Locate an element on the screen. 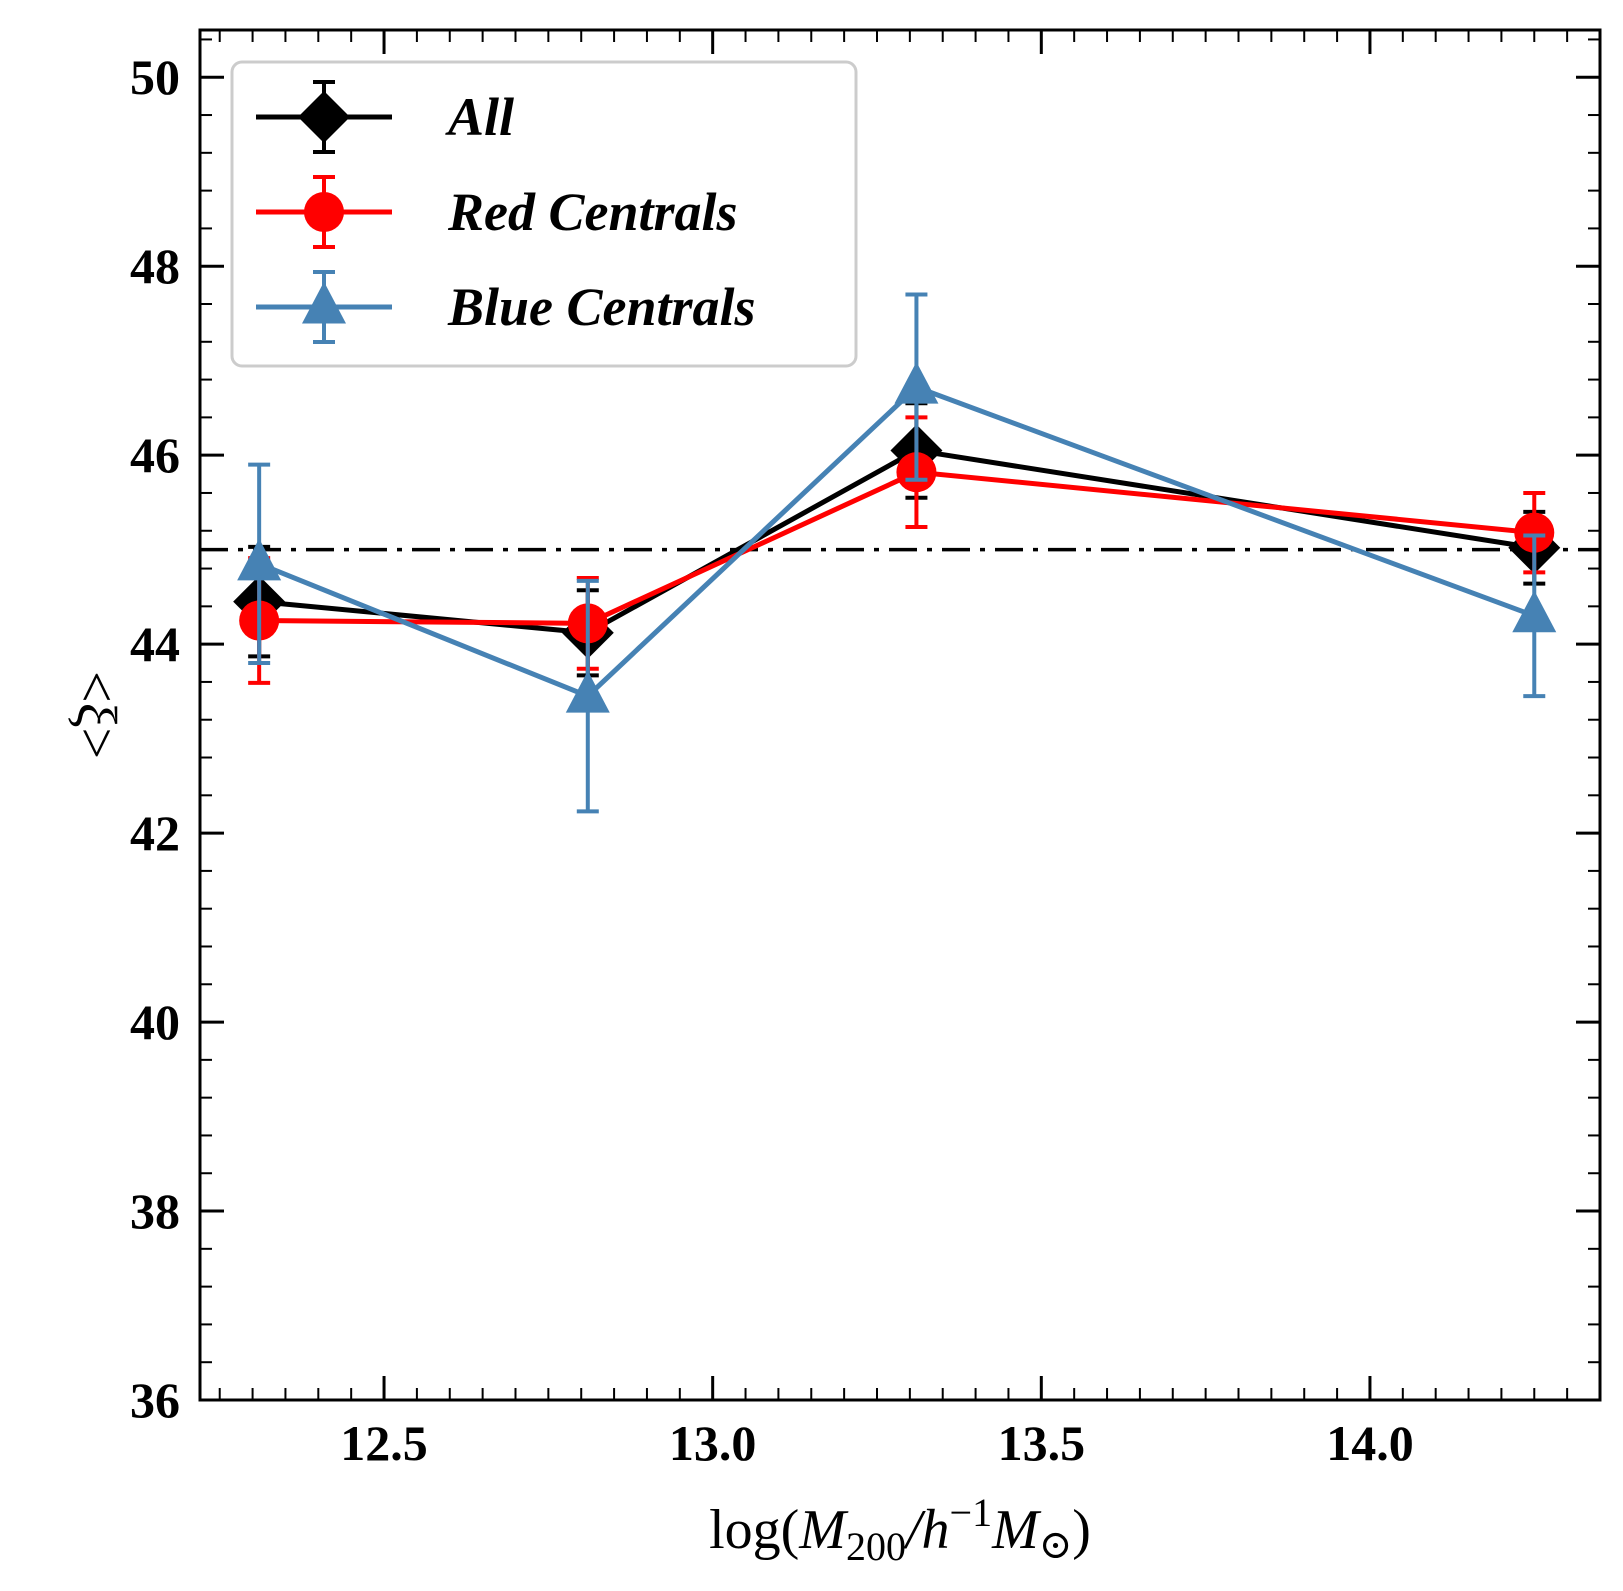 This screenshot has height=1591, width=1623. y-tick-label: 38 is located at coordinates (155, 1211).